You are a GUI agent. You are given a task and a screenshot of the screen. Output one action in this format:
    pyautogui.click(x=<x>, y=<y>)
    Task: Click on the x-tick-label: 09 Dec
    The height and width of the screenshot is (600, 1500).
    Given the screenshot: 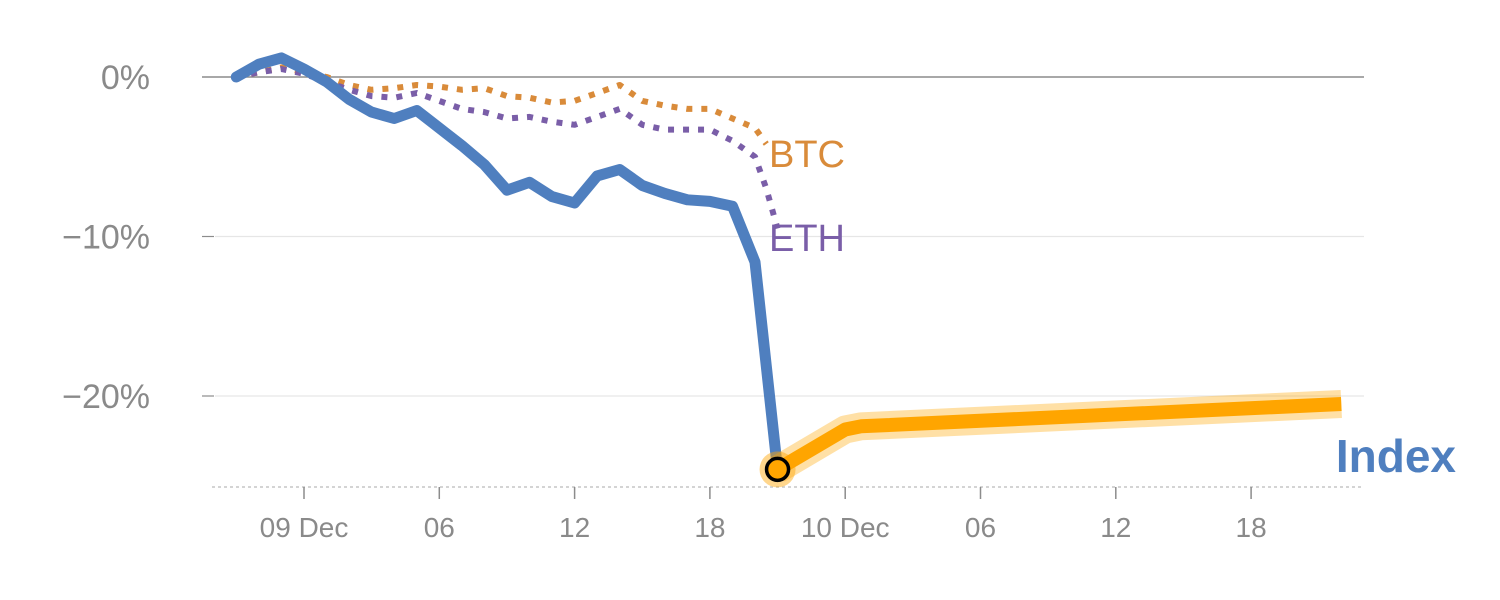 What is the action you would take?
    pyautogui.click(x=304, y=527)
    